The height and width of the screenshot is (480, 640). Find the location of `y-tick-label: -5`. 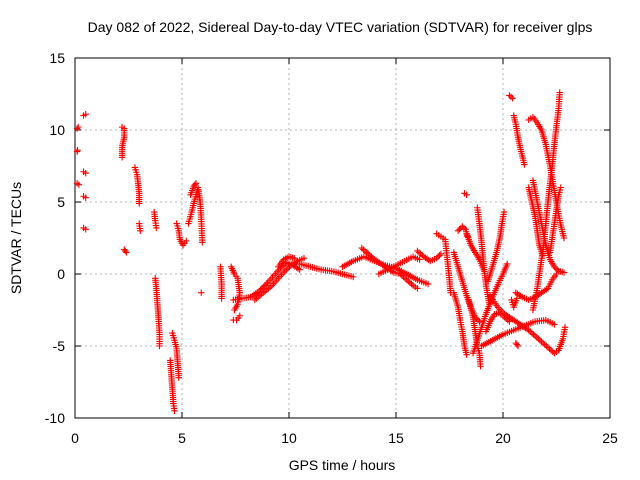

y-tick-label: -5 is located at coordinates (59, 346).